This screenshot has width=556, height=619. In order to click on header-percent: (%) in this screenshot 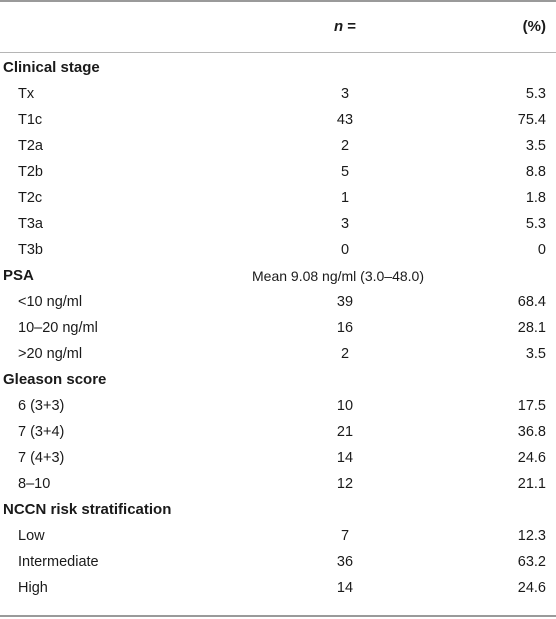, I will do `click(534, 26)`.